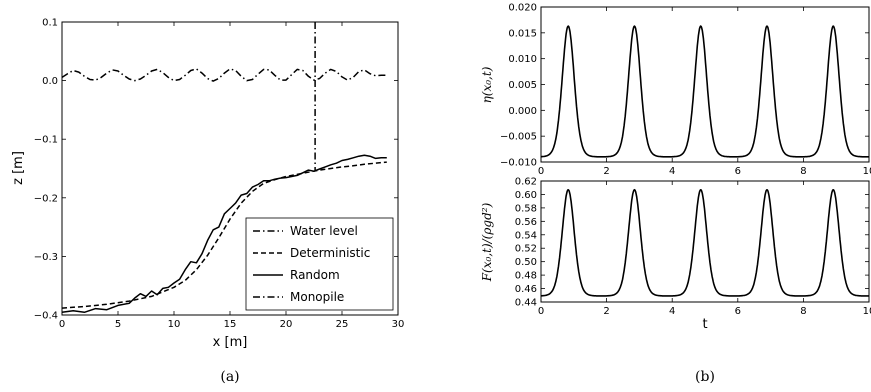  What do you see at coordinates (224, 75) in the screenshot?
I see `water-level-line` at bounding box center [224, 75].